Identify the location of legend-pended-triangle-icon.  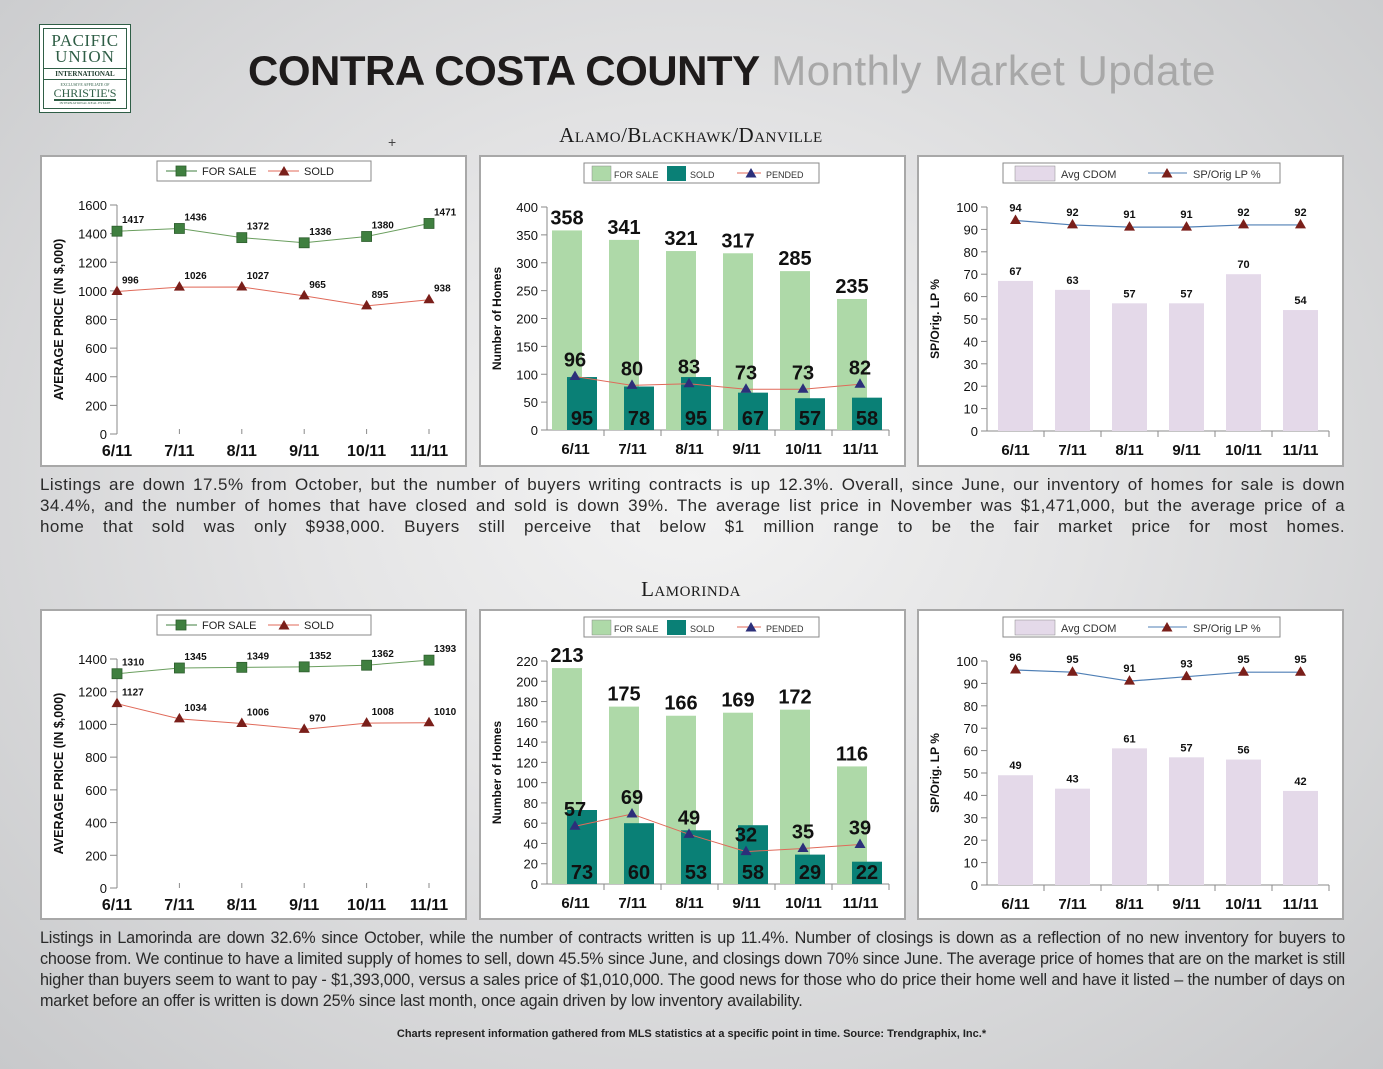
(751, 173).